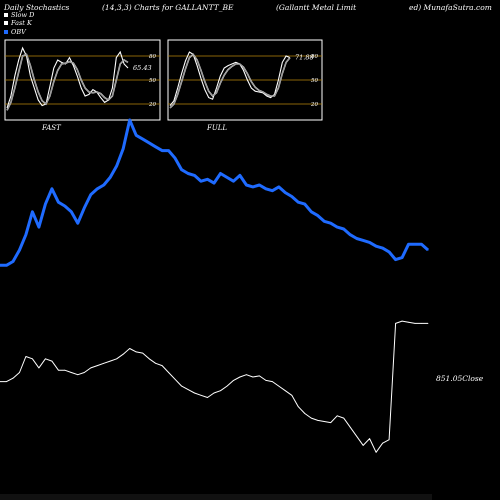 The image size is (500, 500). What do you see at coordinates (460, 378) in the screenshot?
I see `close-value-label: 851.05Close` at bounding box center [460, 378].